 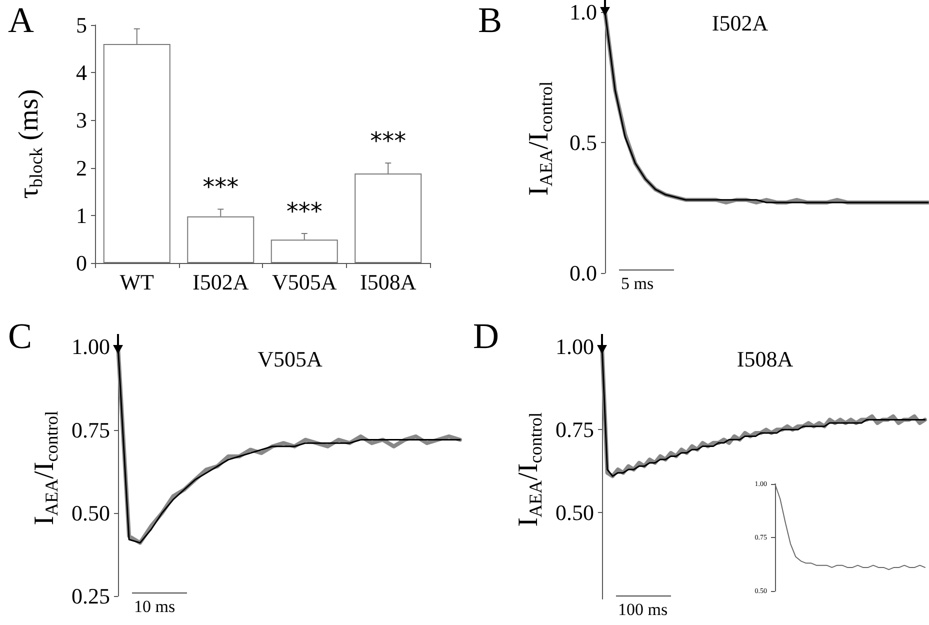 I want to click on y-axis-title: τblock (ms), so click(x=30, y=144).